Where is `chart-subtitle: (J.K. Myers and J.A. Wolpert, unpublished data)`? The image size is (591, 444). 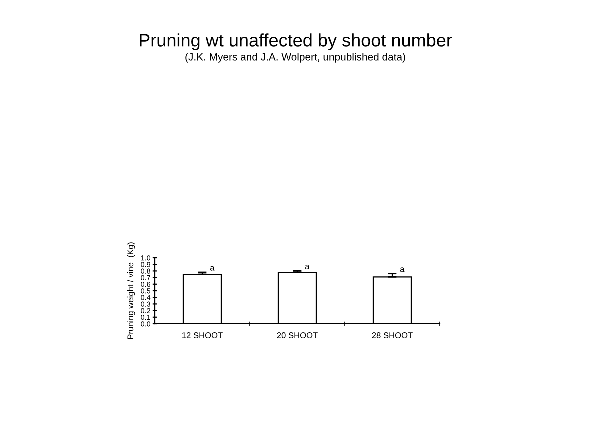 chart-subtitle: (J.K. Myers and J.A. Wolpert, unpublished data) is located at coordinates (296, 58).